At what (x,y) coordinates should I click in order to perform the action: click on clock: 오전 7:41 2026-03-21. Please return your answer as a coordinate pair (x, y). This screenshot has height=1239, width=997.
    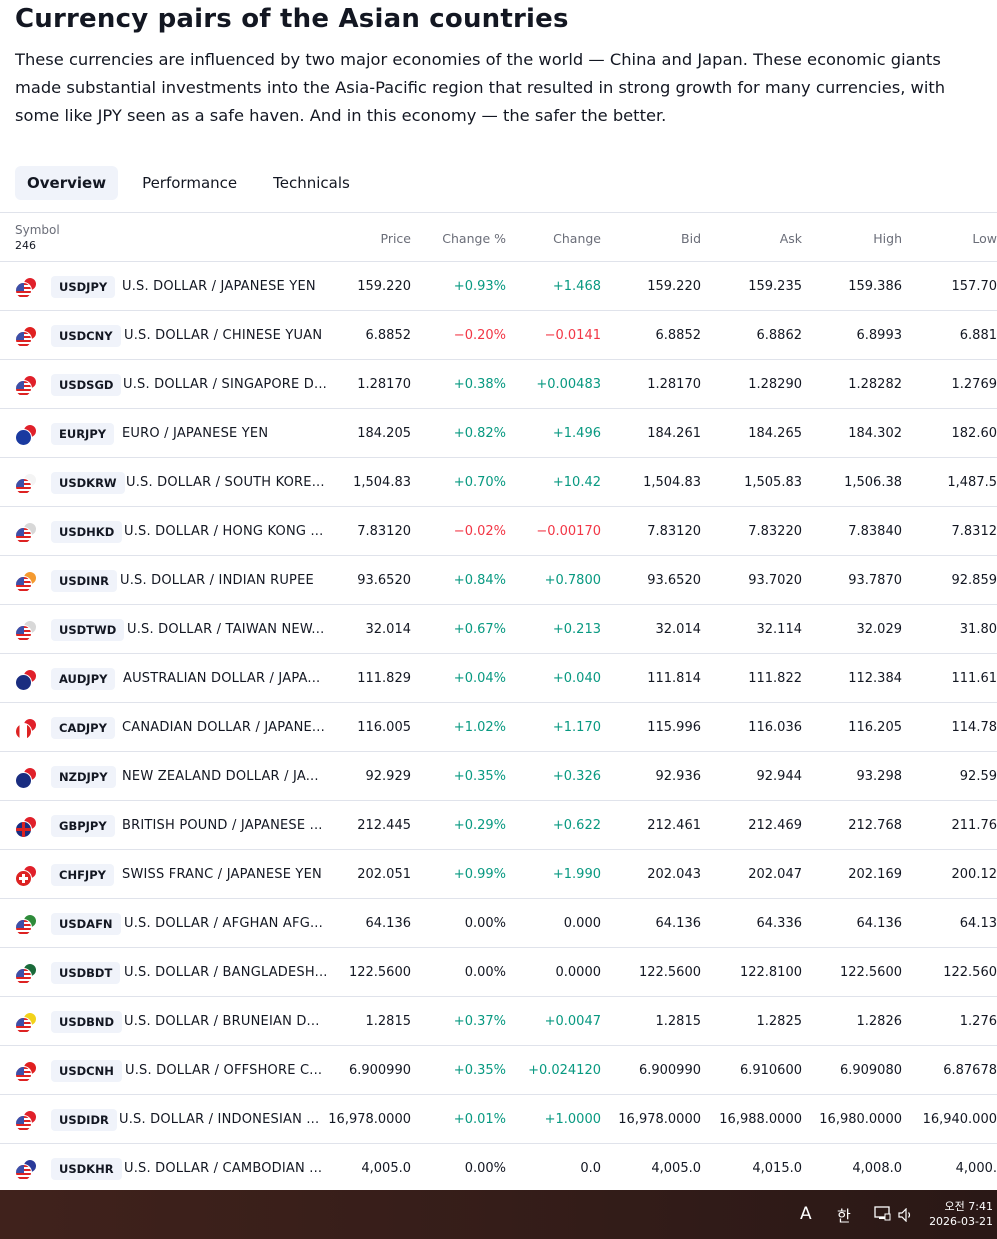
    Looking at the image, I should click on (961, 1214).